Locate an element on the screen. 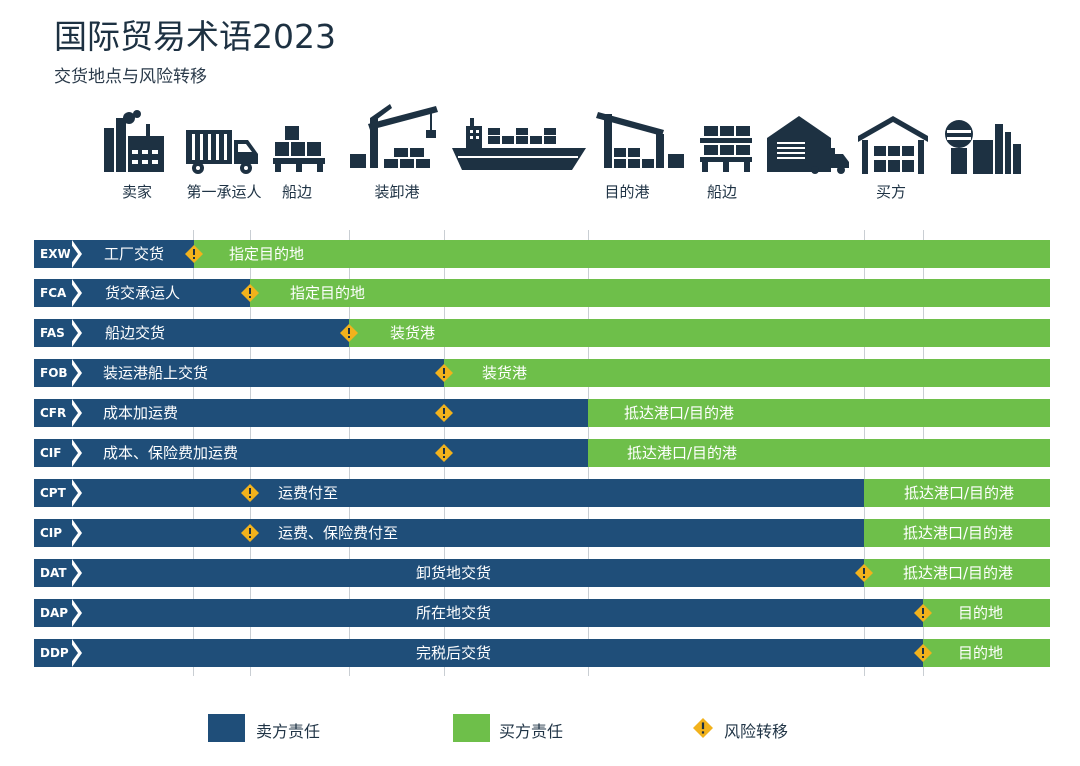  term-code: DAT is located at coordinates (50, 573).